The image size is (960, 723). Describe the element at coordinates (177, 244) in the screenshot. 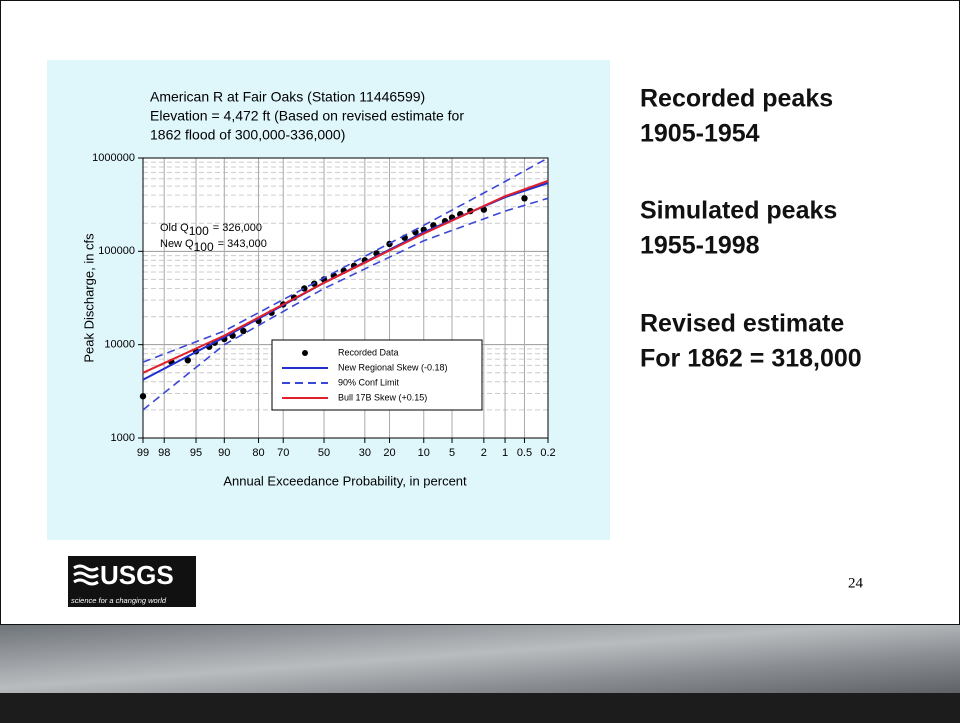

I see `annotation-part: New Q` at that location.